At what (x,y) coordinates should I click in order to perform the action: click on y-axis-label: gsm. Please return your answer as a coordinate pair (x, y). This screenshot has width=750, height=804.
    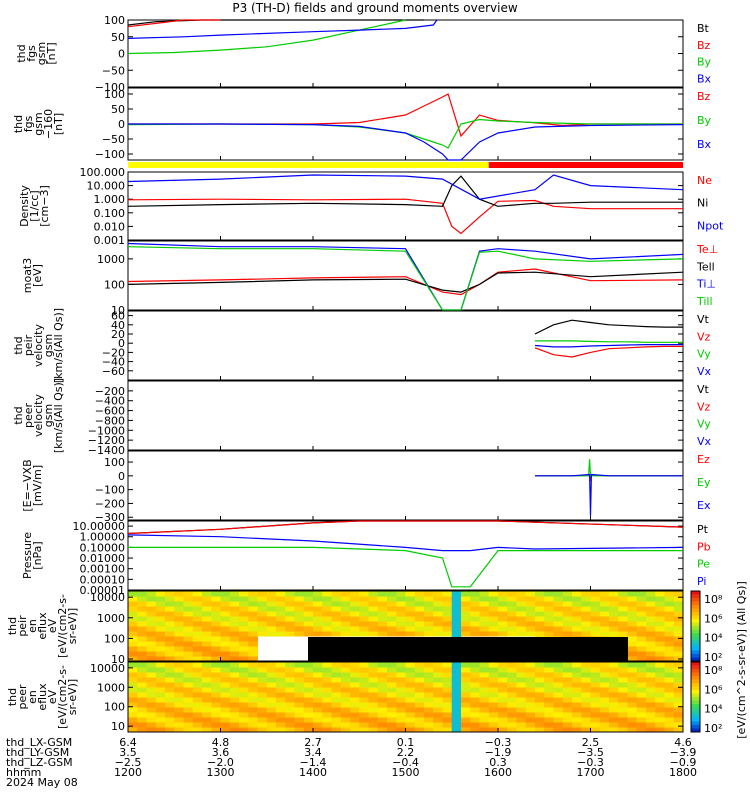
    Looking at the image, I should click on (41, 53).